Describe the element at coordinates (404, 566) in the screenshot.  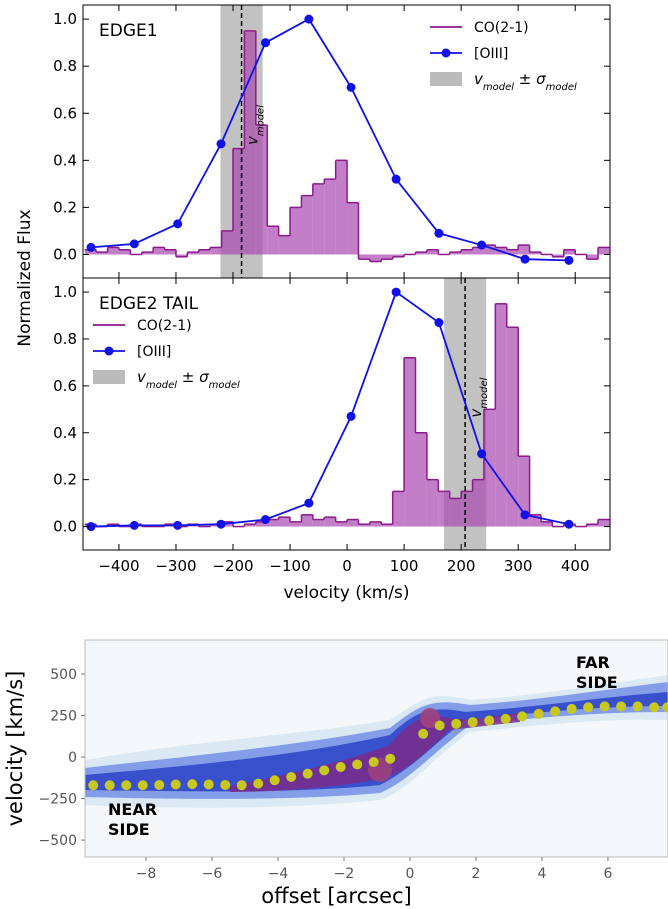
I see `x-tick-label: 100` at that location.